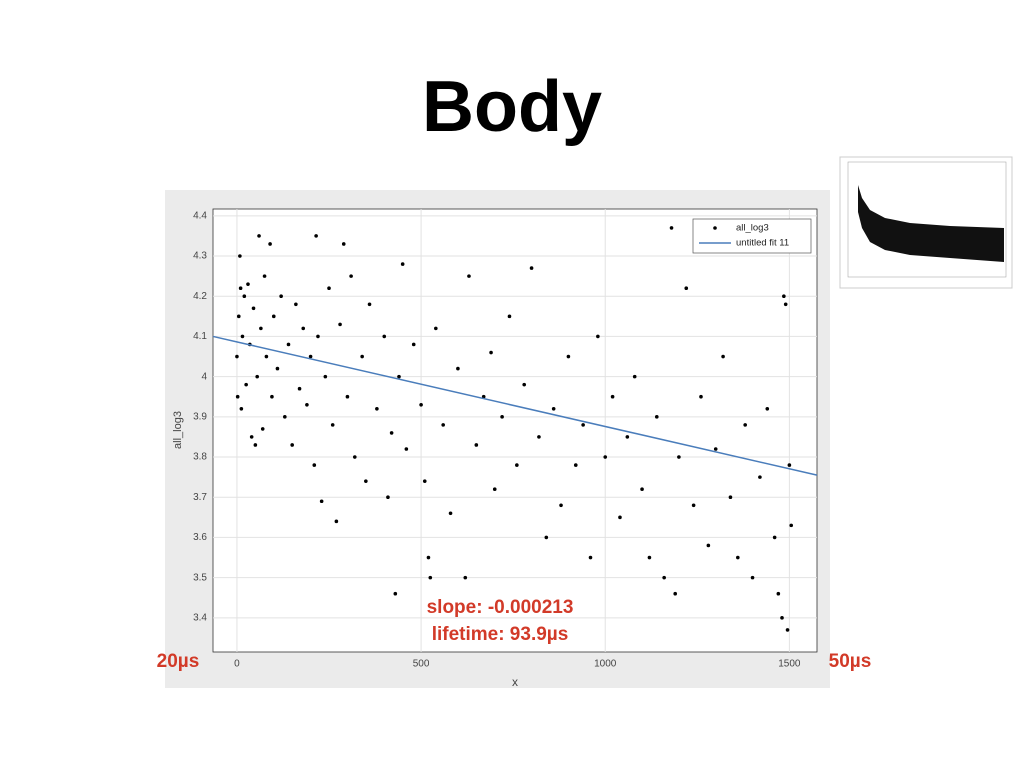 This screenshot has width=1024, height=768. I want to click on x-axis-label: x, so click(515, 682).